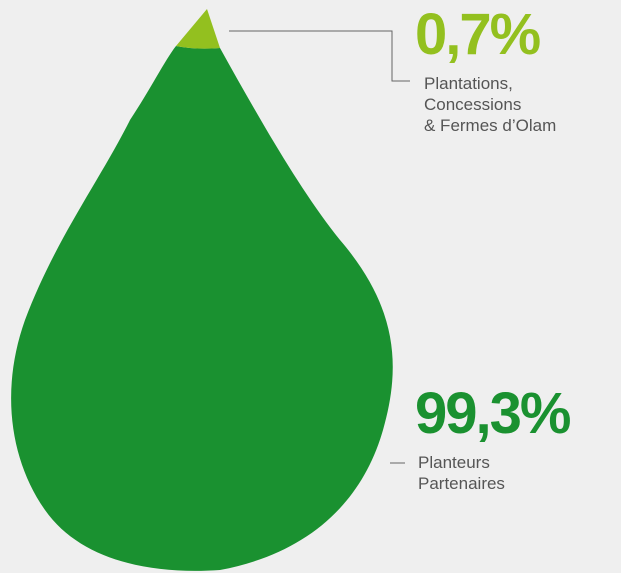 This screenshot has width=621, height=573. I want to click on partenaires-caption: Planteurs Partenaires, so click(461, 473).